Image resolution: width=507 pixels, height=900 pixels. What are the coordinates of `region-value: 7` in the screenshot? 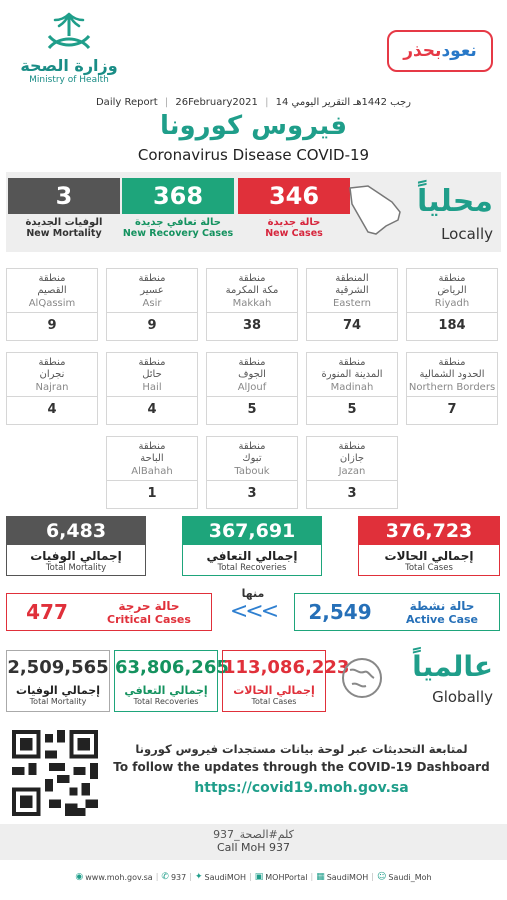 It's located at (452, 409).